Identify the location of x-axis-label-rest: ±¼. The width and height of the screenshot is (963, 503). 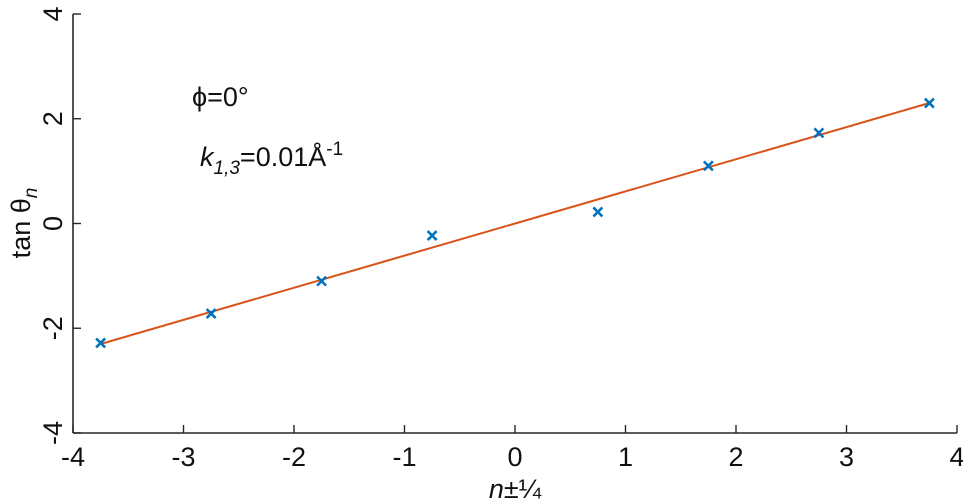
(523, 488).